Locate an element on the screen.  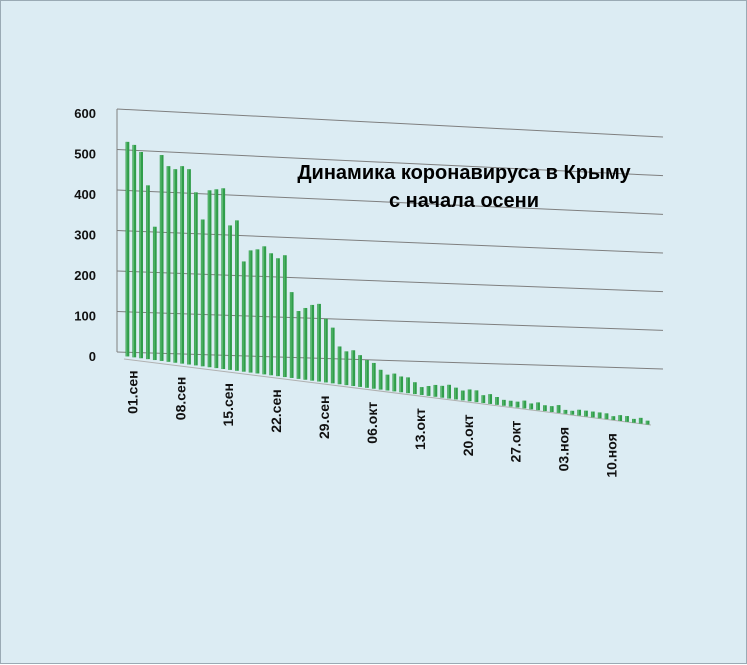
y-axis-tick-labels: 0 100 200 300 400 500 600 is located at coordinates (85, 235).